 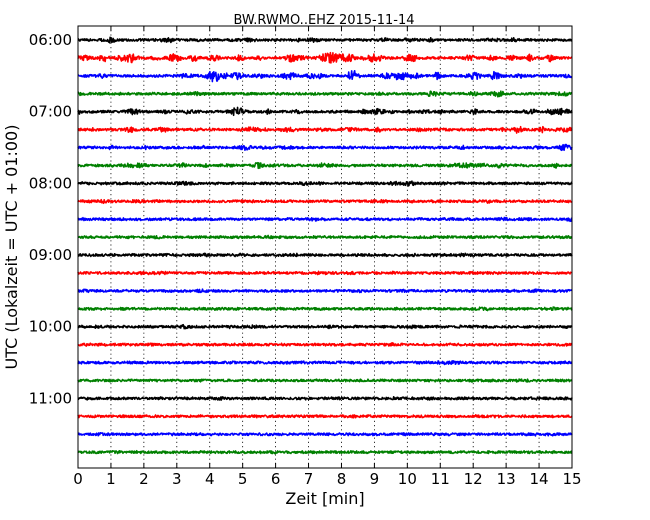 I want to click on y-axis-label: UTC (Lokalzeit = UTC + 01:00), so click(x=11, y=247).